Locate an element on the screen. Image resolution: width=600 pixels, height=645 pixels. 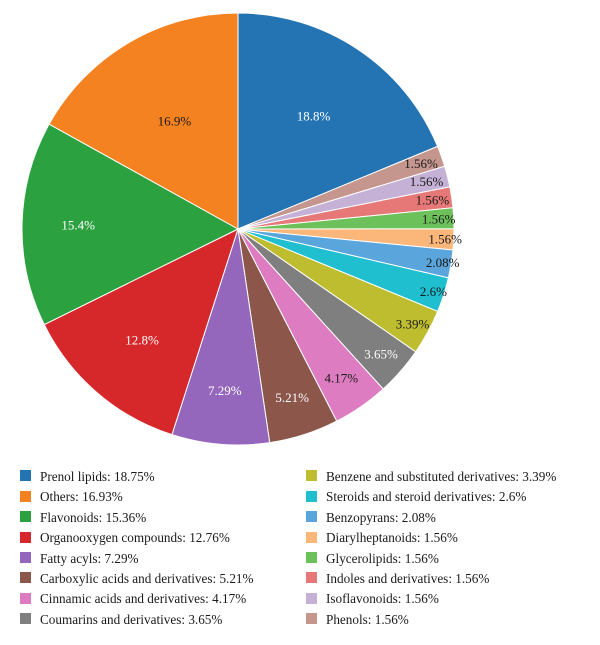
legend-label: Others: 16.93% is located at coordinates (81, 497).